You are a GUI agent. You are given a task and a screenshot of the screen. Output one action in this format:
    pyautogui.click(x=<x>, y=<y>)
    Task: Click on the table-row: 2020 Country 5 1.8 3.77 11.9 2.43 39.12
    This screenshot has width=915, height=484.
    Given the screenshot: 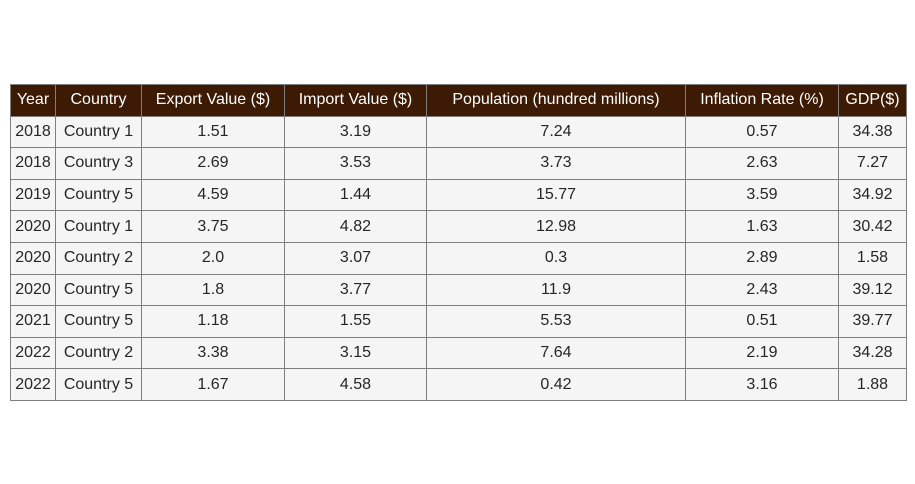 What is the action you would take?
    pyautogui.click(x=458, y=290)
    